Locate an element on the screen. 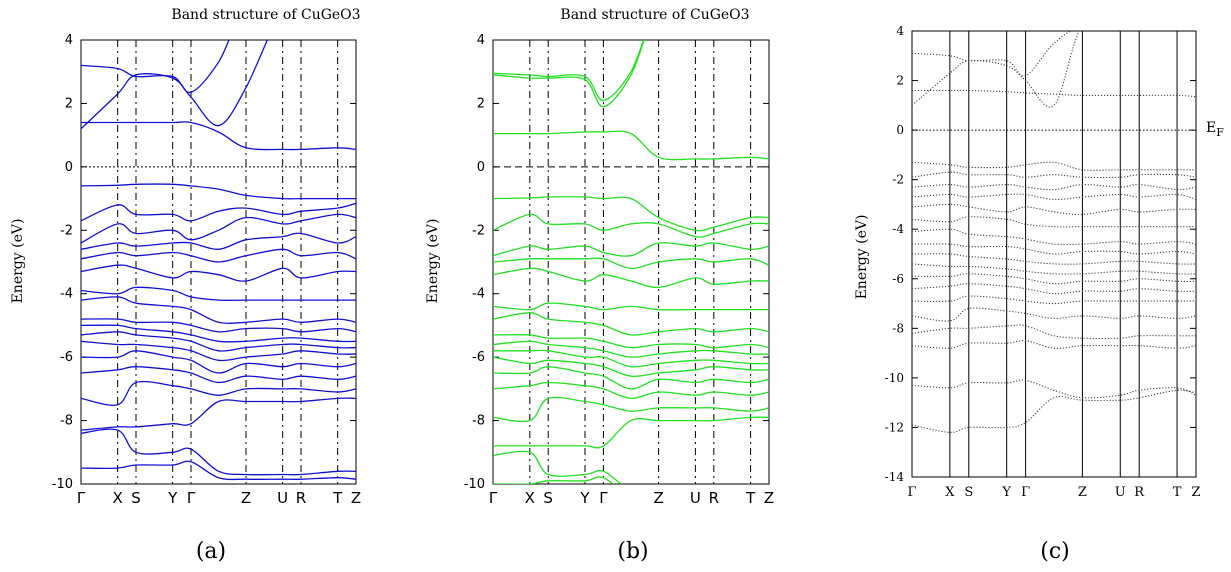 This screenshot has height=572, width=1231. y-tick-label: -12 is located at coordinates (894, 427).